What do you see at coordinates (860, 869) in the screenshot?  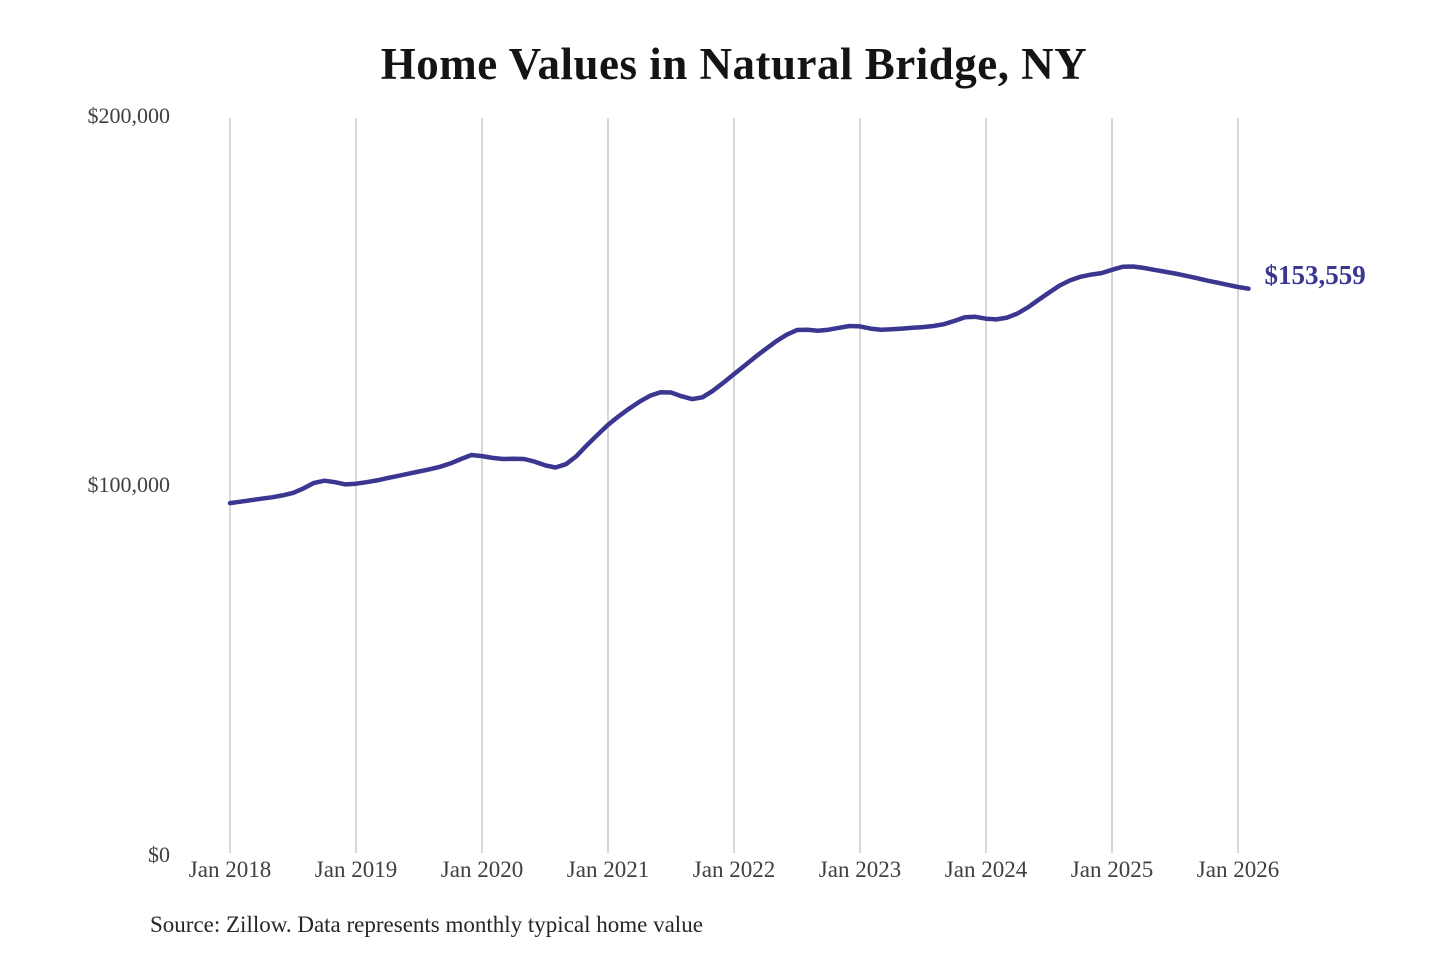 I see `x-tick-label: Jan 2023` at bounding box center [860, 869].